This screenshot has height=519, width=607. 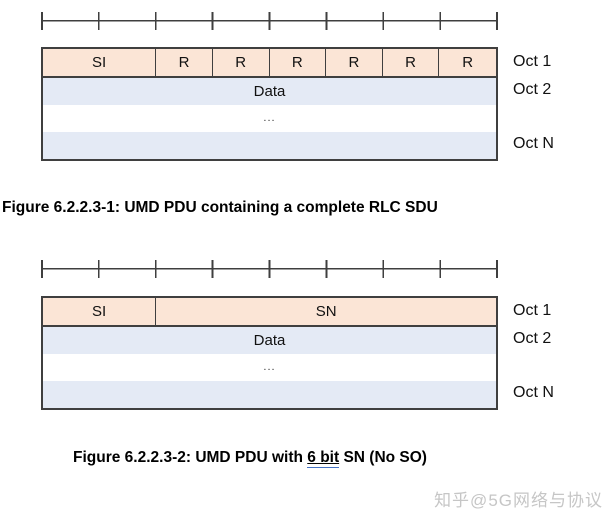 I want to click on figure2-caption-suffix: SN (No SO), so click(x=383, y=457).